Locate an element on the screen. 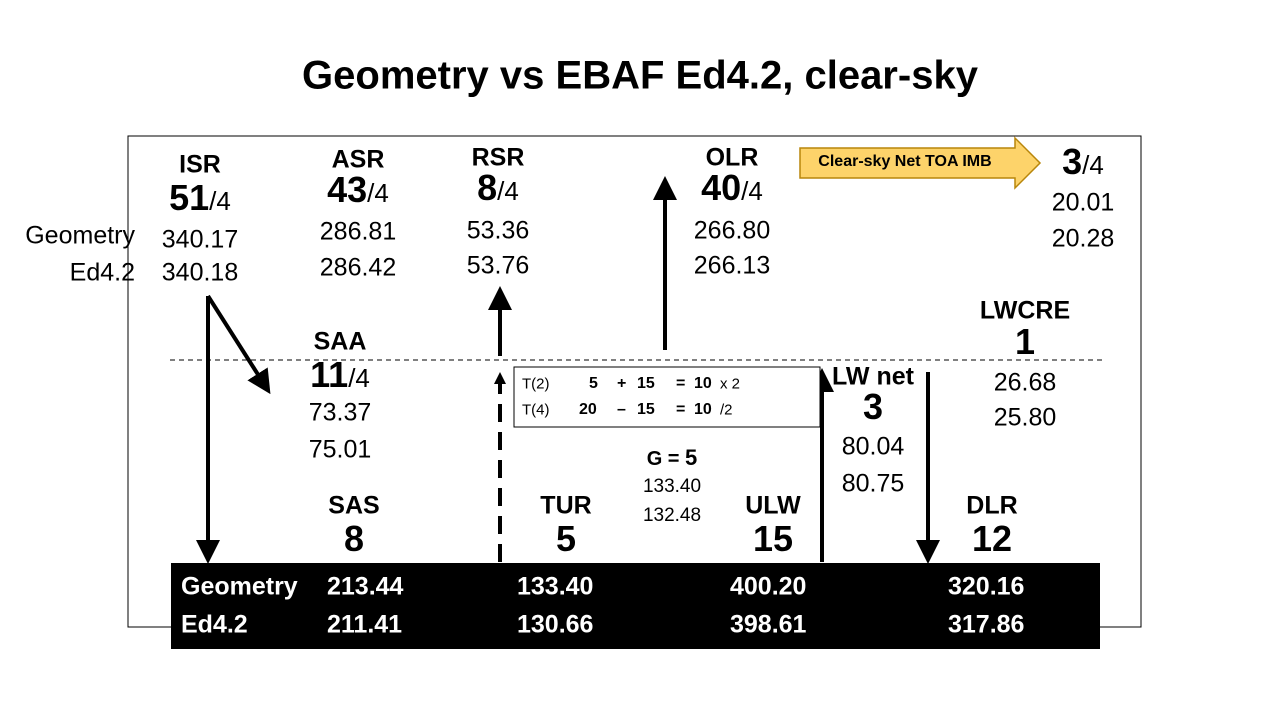  value: 25.80 is located at coordinates (1025, 417).